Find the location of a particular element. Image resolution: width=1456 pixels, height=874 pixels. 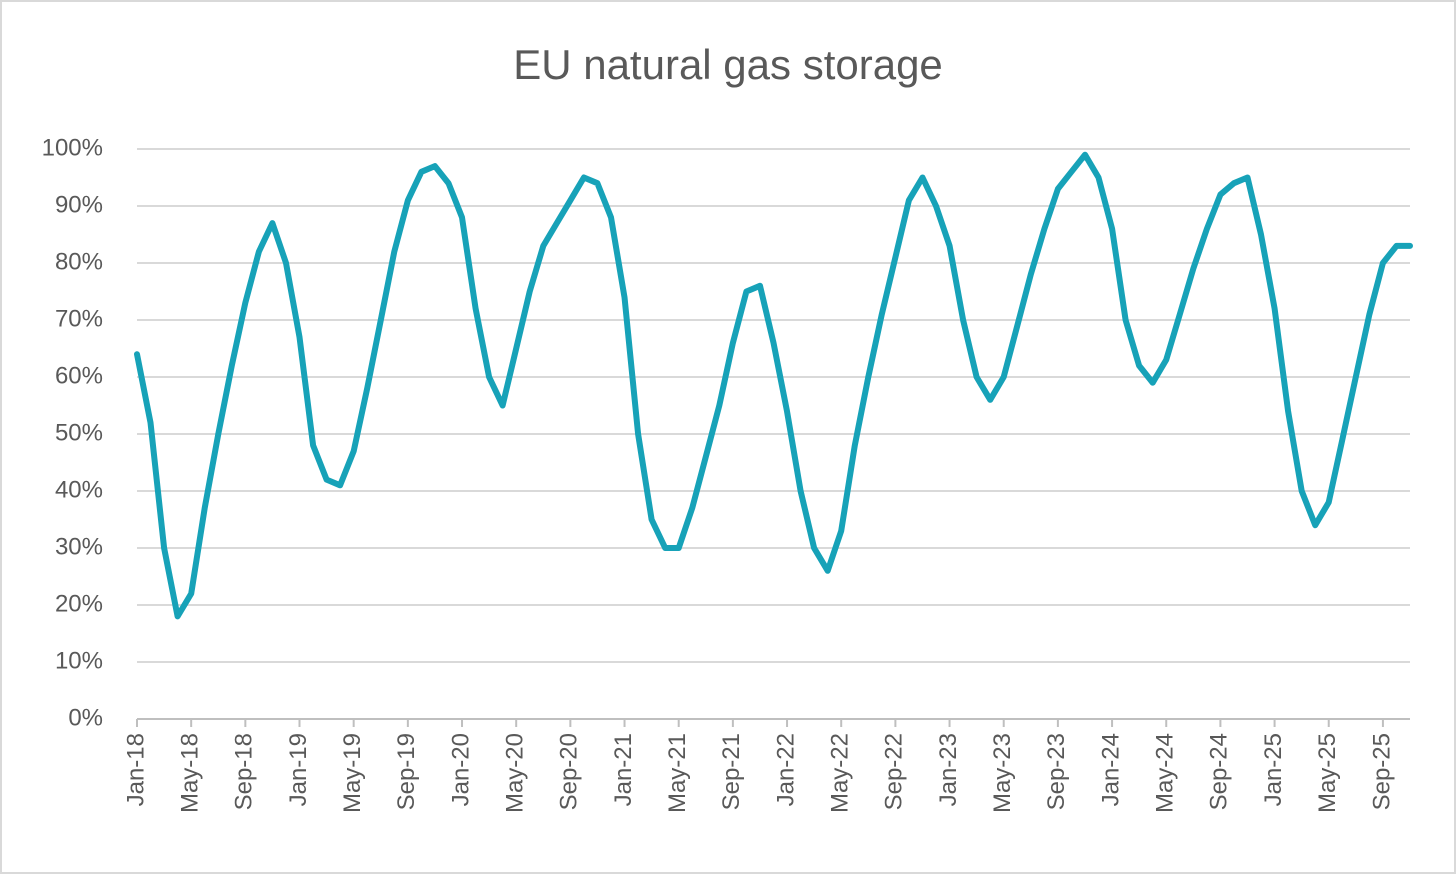

x-tick-label: Jan-22 is located at coordinates (785, 769).